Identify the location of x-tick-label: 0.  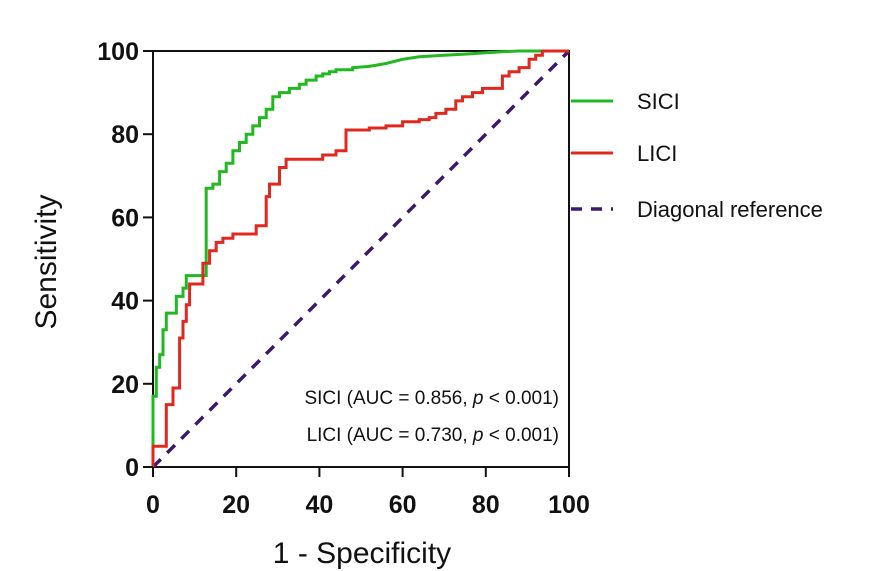
(153, 505).